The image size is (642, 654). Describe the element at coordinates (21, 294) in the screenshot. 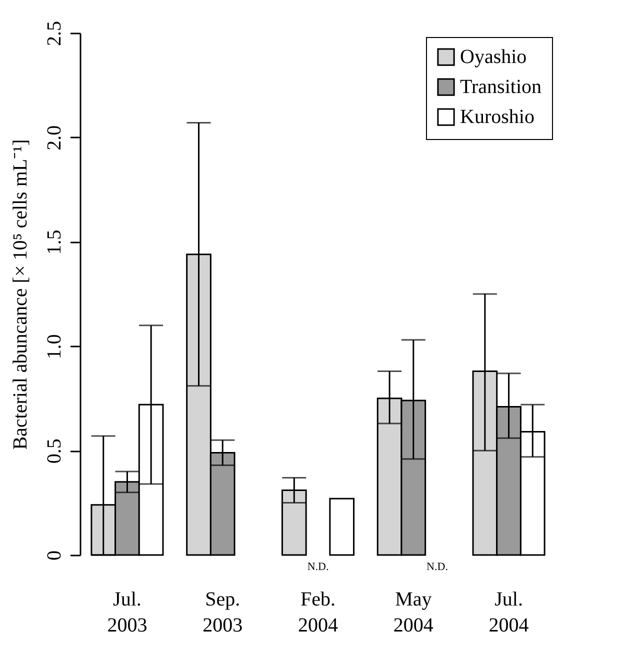

I see `y-axis-title: Bacterial abuncance [× 10⁵ cells mL⁻¹]` at that location.